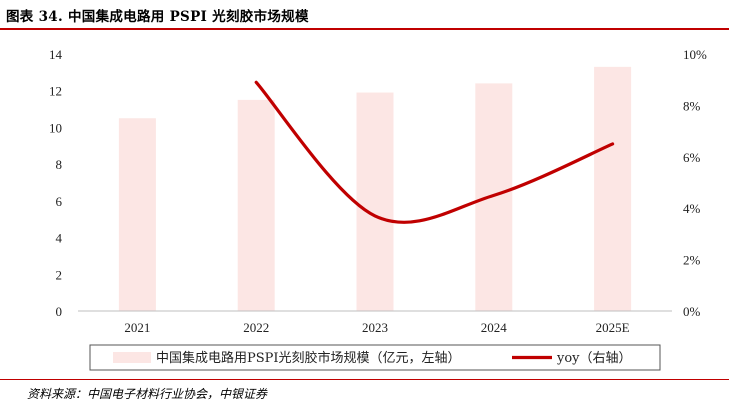  Describe the element at coordinates (59, 238) in the screenshot. I see `y-left-tick-label: 4` at that location.